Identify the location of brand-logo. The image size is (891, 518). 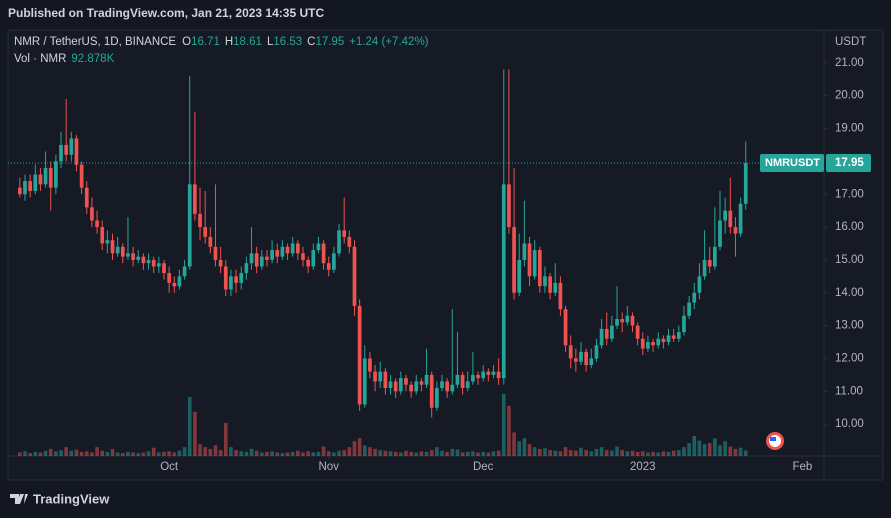
(19, 499).